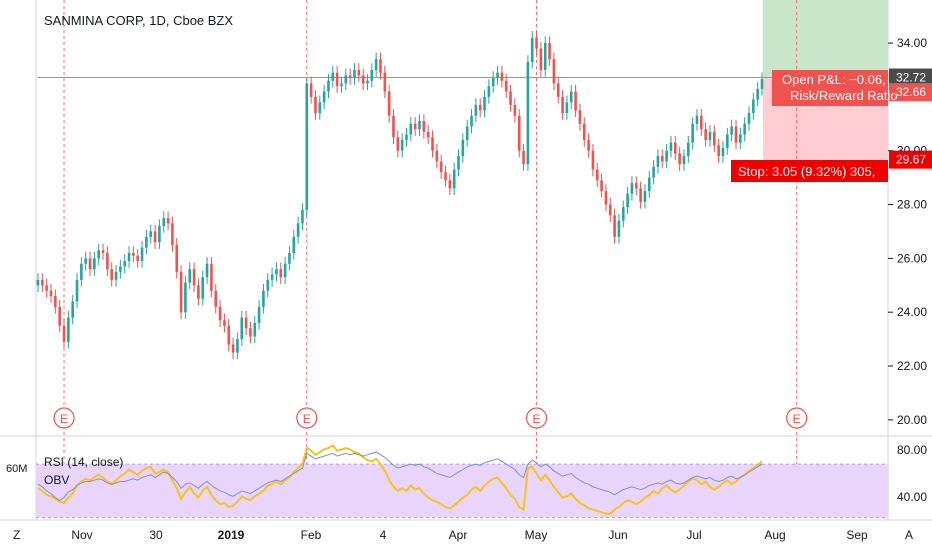  Describe the element at coordinates (911, 160) in the screenshot. I see `stop-price-tag-text: 29.67` at that location.